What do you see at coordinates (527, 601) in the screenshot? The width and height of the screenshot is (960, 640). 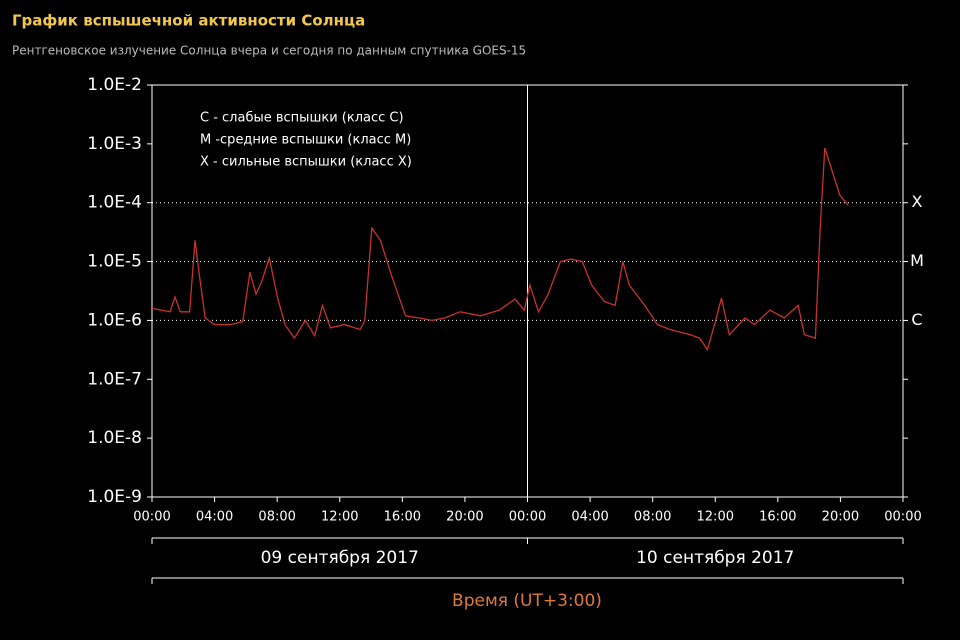 I see `x-axis-label: Время (UT+3:00)` at bounding box center [527, 601].